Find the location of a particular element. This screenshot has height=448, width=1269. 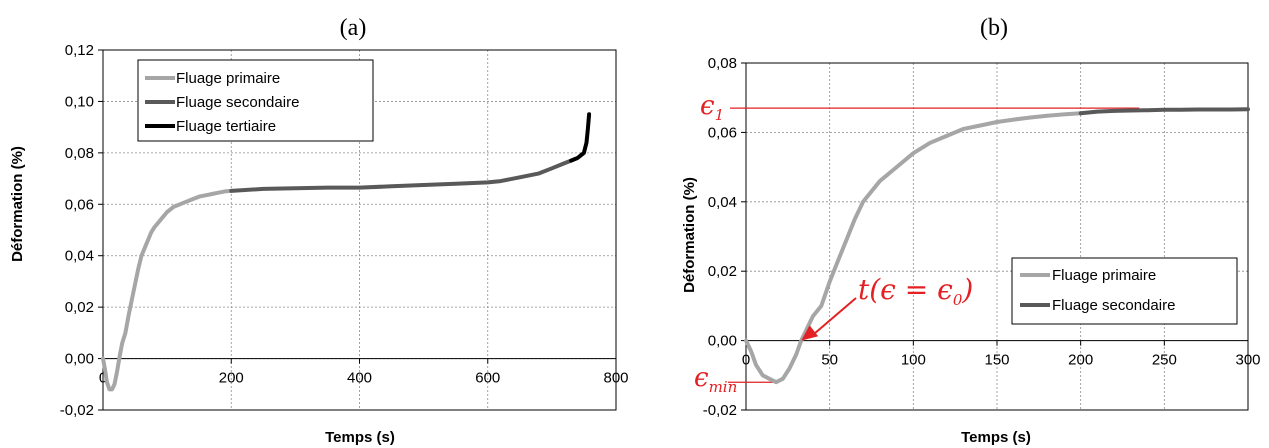

chart-b-y-tick-label: -0,02 is located at coordinates (720, 410).